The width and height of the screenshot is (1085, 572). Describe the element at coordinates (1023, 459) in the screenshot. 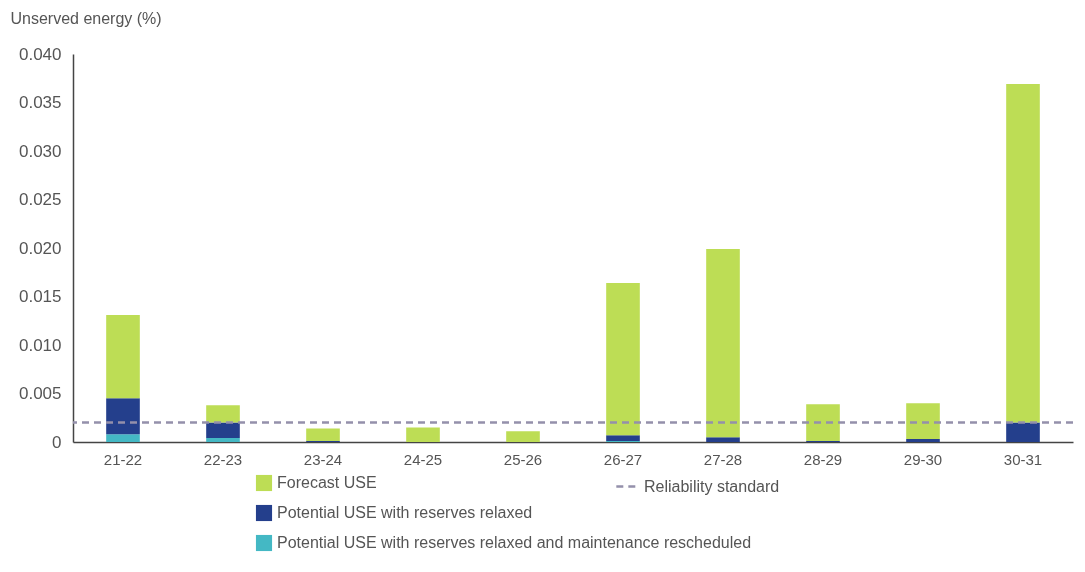

I see `x-tick-label: 30-31` at that location.